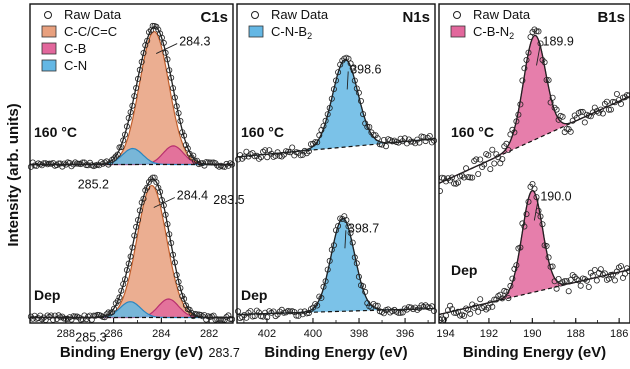  Describe the element at coordinates (532, 334) in the screenshot. I see `tick-label: 190` at that location.